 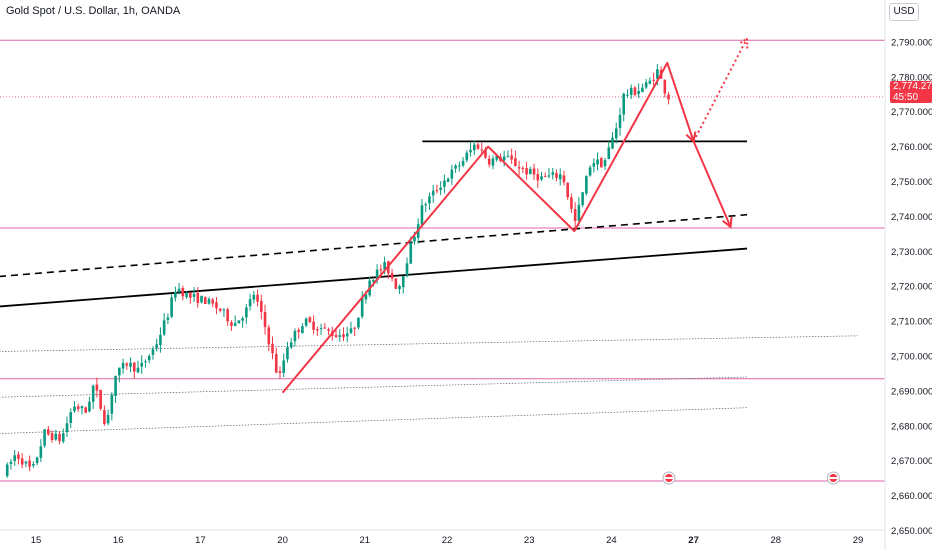 What do you see at coordinates (529, 540) in the screenshot?
I see `time-tick-label: 23` at bounding box center [529, 540].